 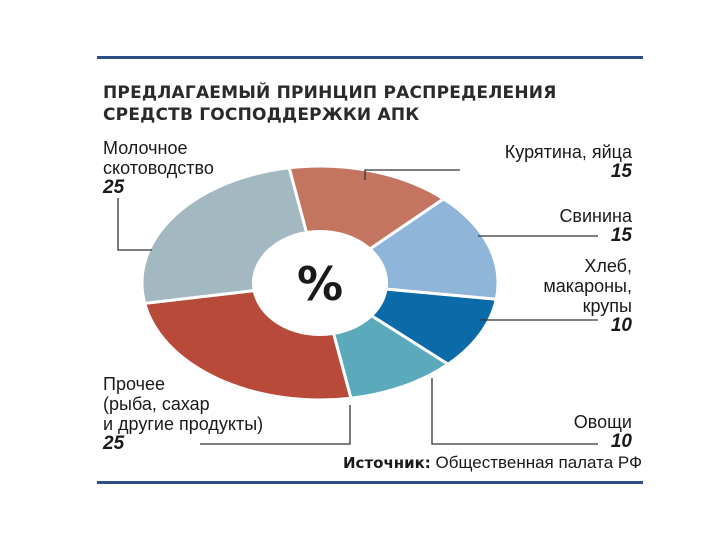 I want to click on label-line: Прочее, so click(x=134, y=384).